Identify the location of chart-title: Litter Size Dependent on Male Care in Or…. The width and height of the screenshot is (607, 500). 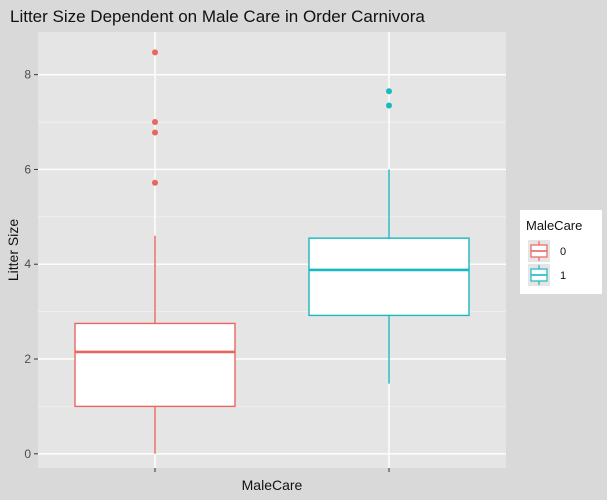
(217, 16).